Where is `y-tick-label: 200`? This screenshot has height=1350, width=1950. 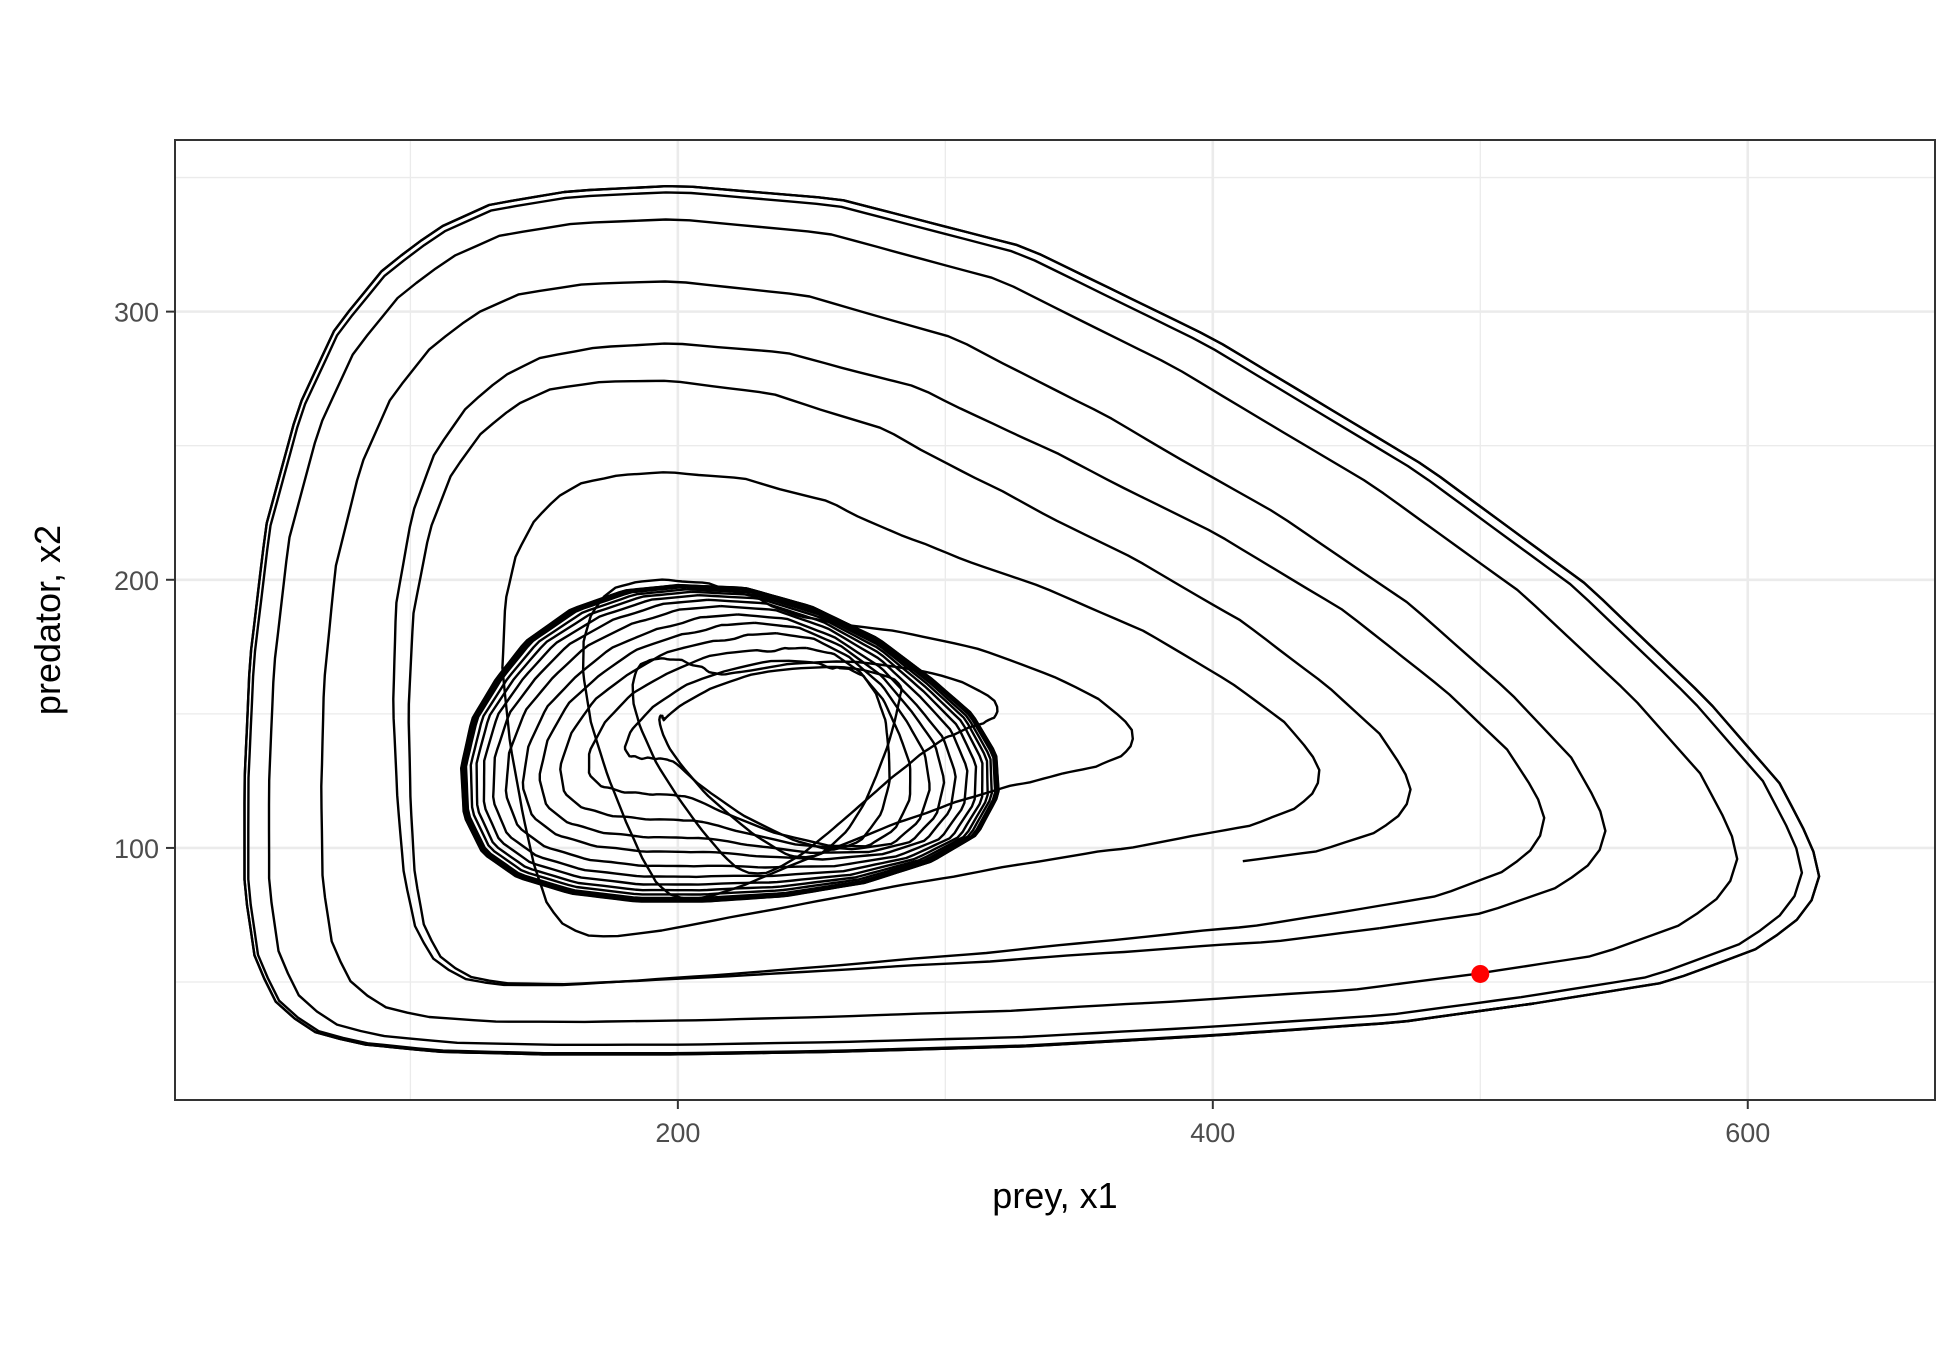 y-tick-label: 200 is located at coordinates (136, 581).